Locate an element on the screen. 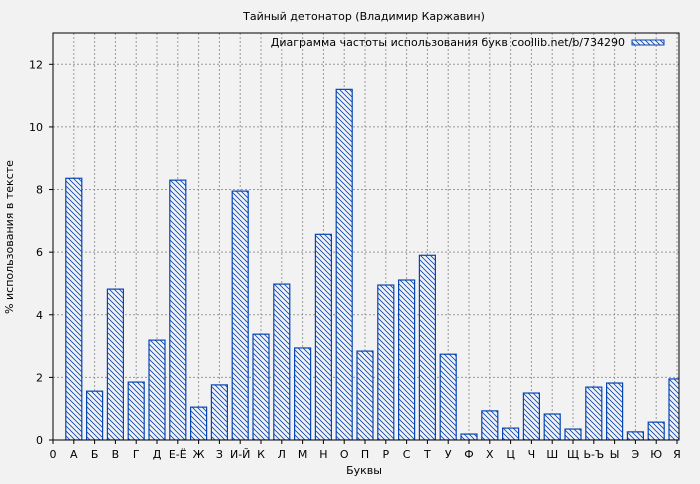 The height and width of the screenshot is (484, 700). x-tick-label: Ч is located at coordinates (532, 454).